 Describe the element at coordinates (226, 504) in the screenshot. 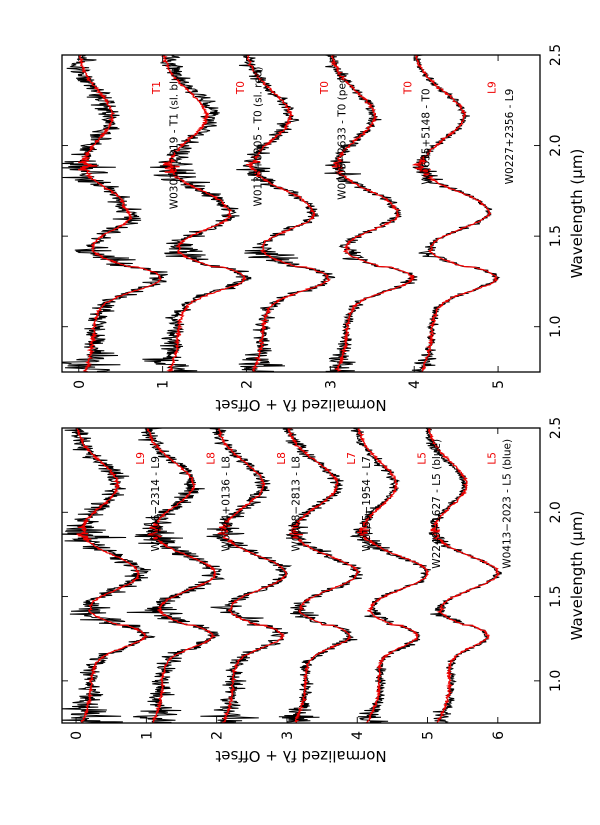

I see `series-label-left-4: W0344+0136 - L8` at that location.